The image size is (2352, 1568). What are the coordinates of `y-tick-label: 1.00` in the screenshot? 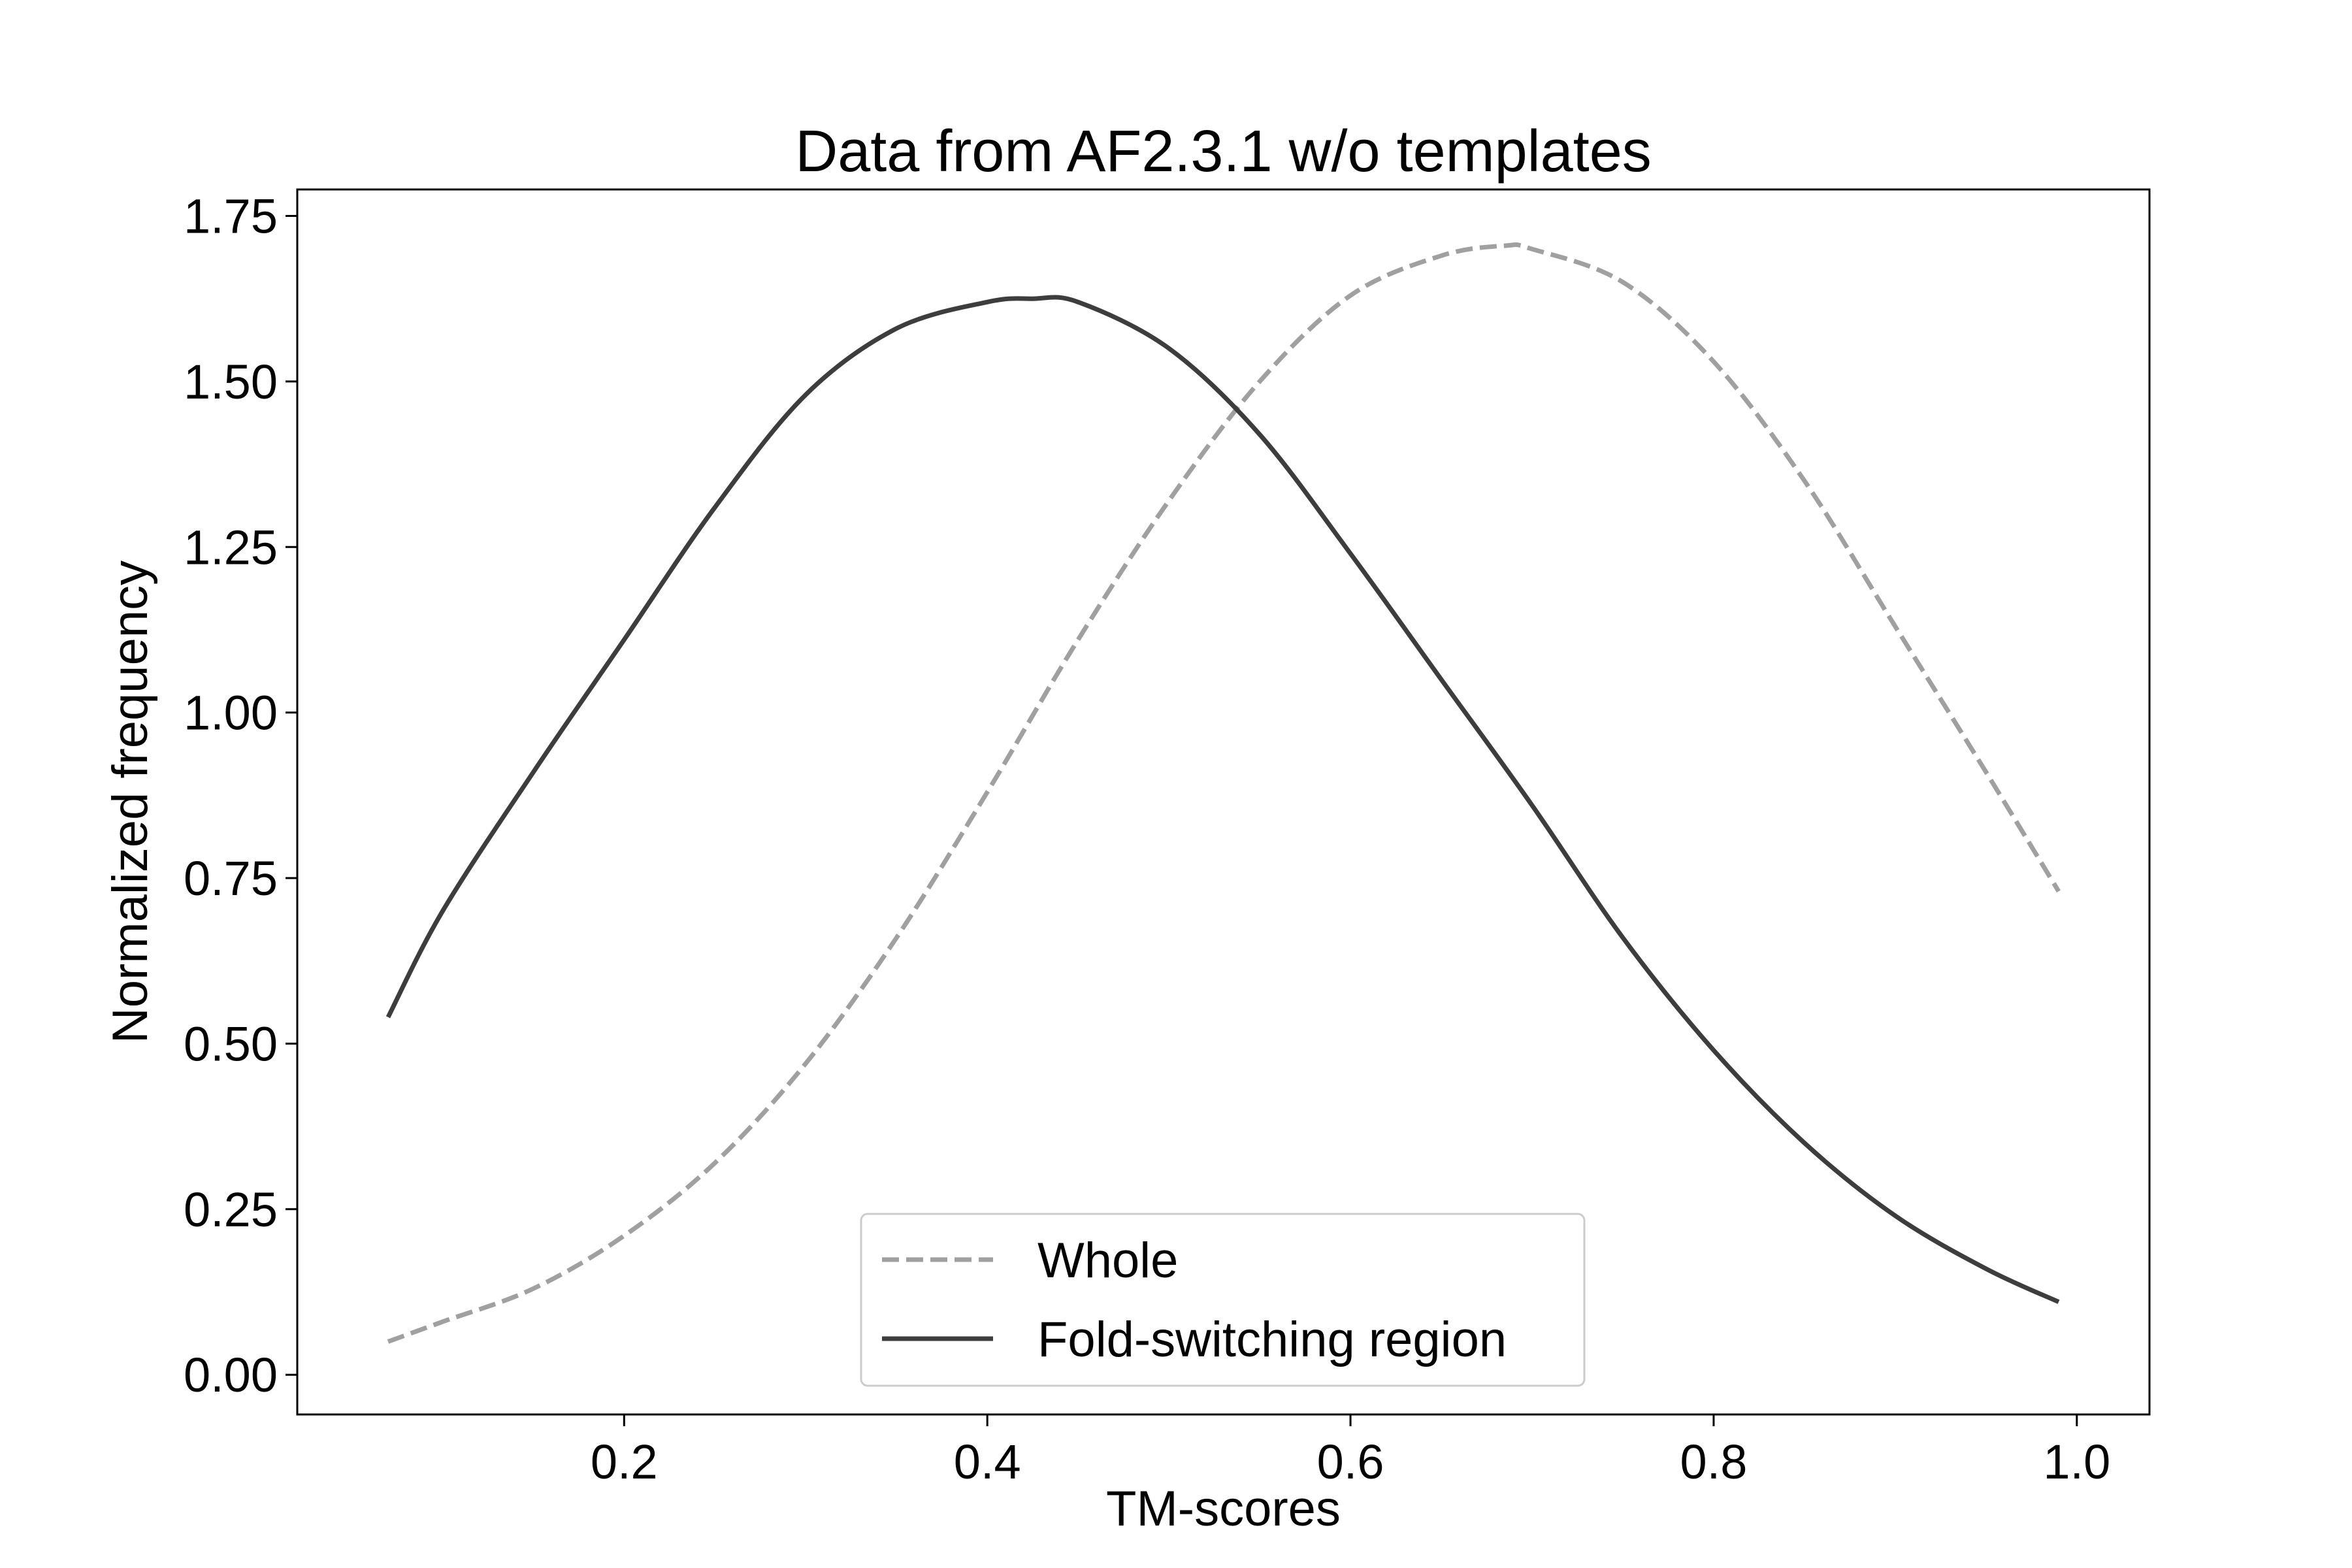 It's located at (231, 713).